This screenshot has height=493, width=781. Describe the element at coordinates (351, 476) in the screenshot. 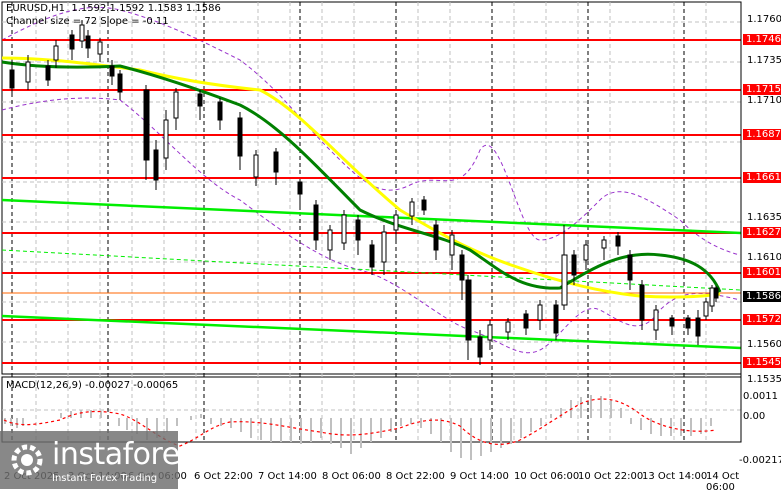

I see `time-label: 8 Oct 06:00` at that location.